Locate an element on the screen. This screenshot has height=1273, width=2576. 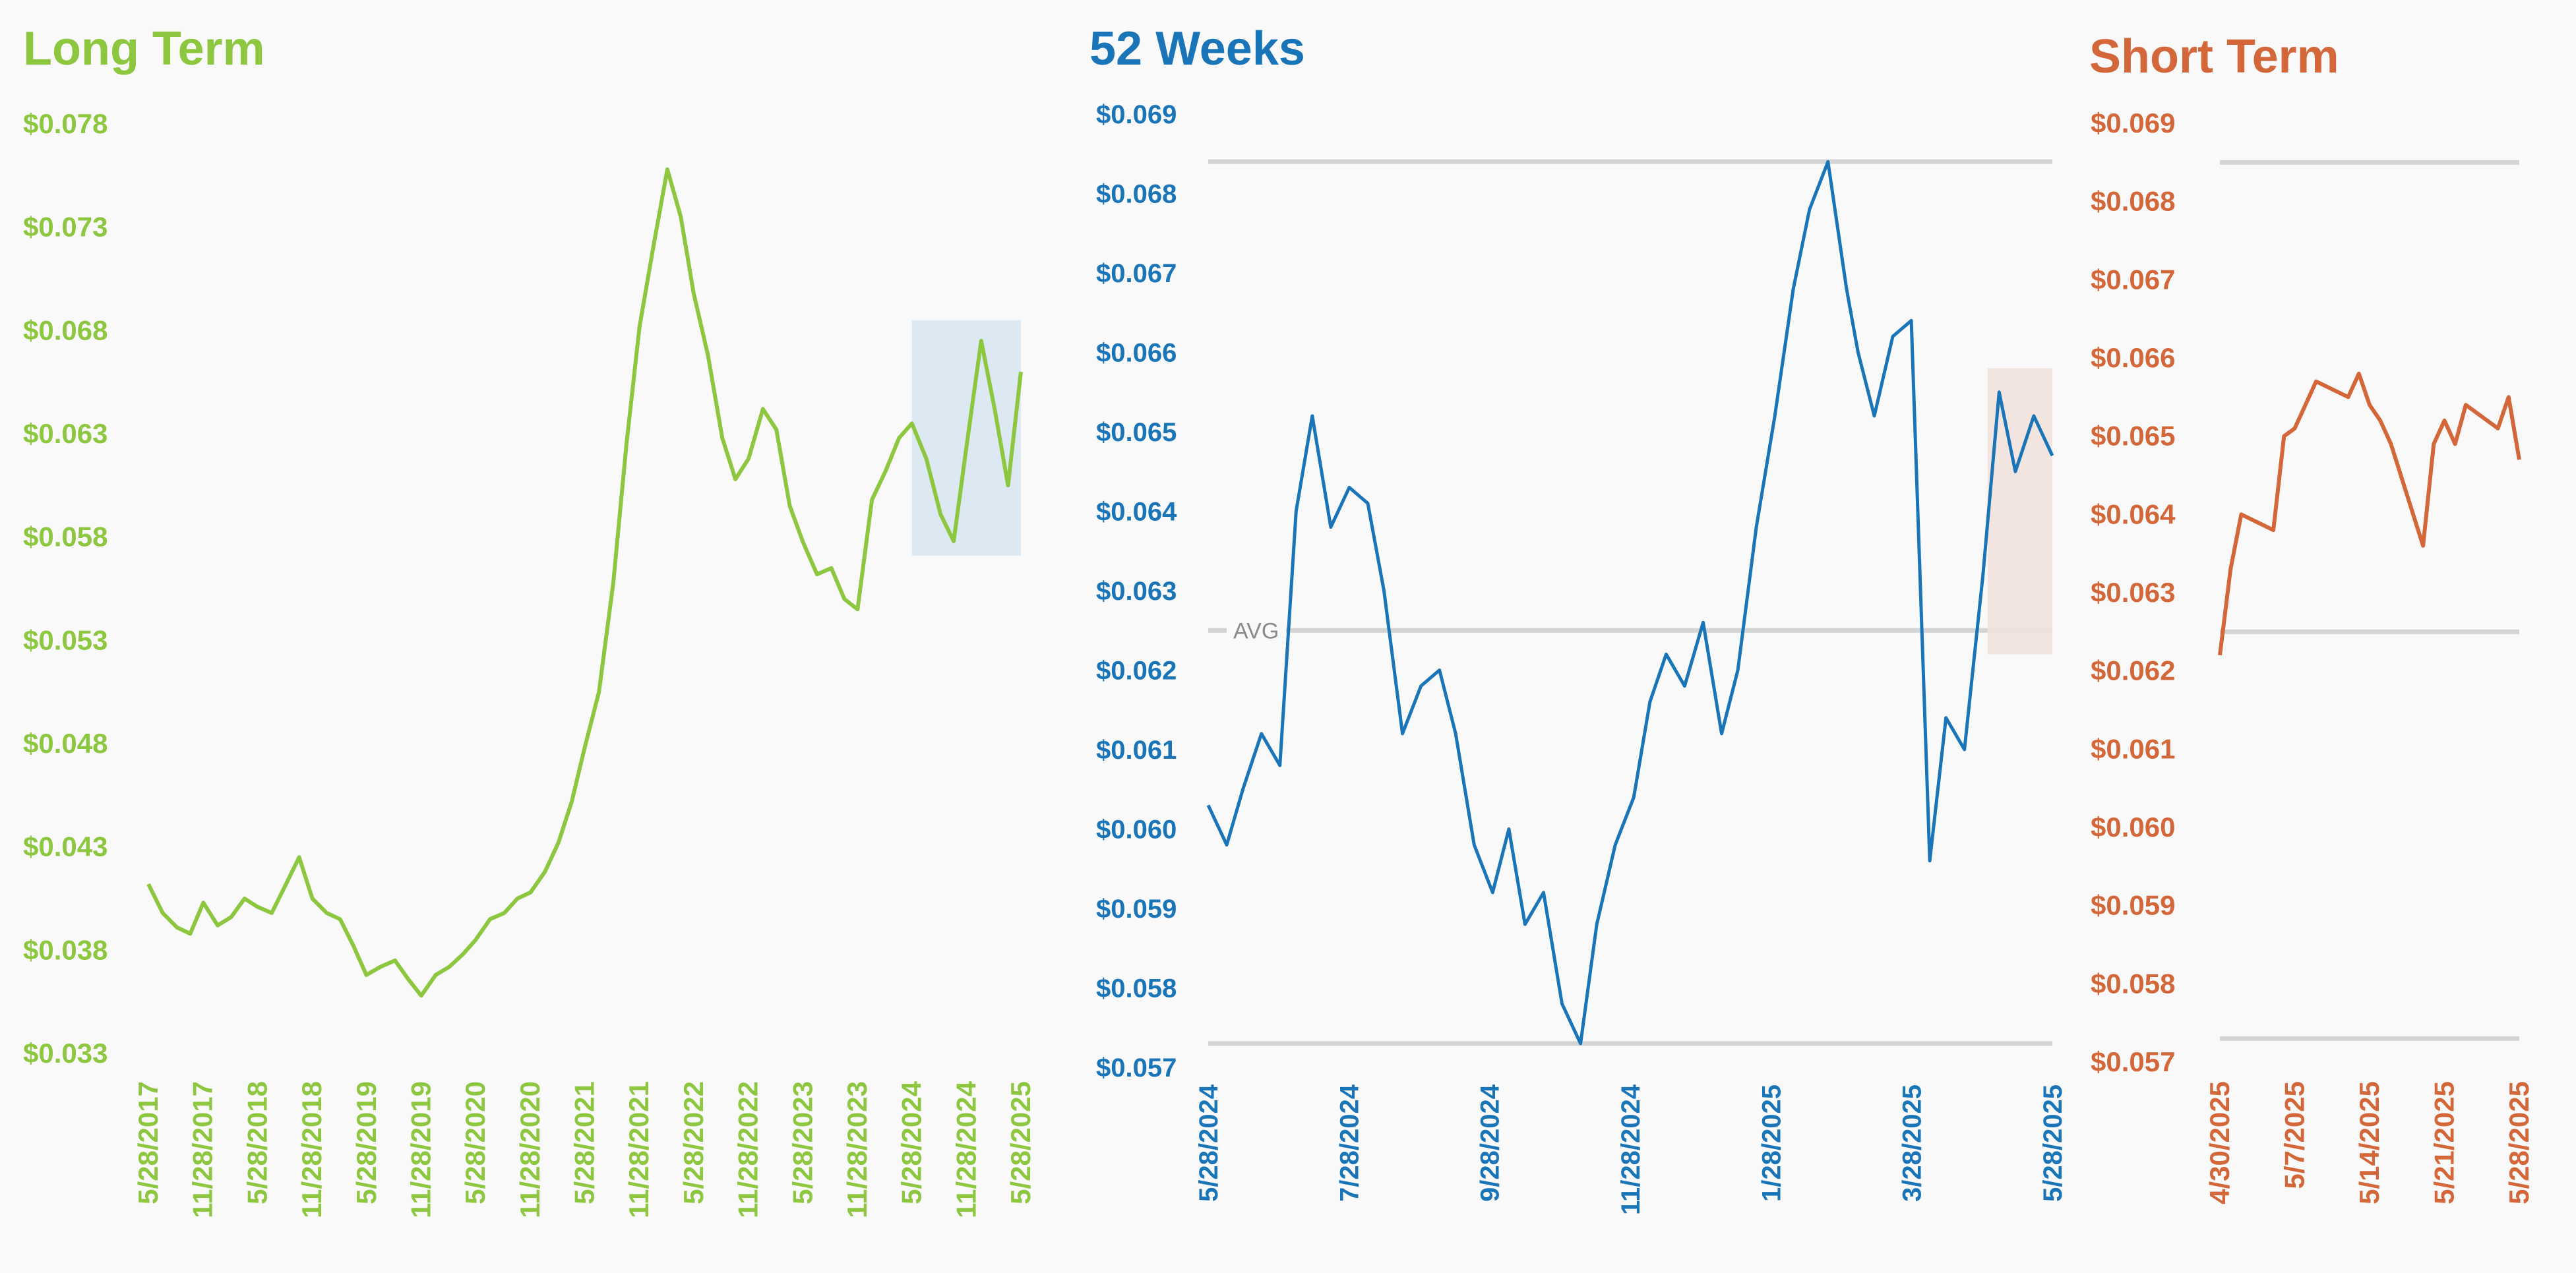
x-tick-label: 5/28/2018 is located at coordinates (256, 1142).